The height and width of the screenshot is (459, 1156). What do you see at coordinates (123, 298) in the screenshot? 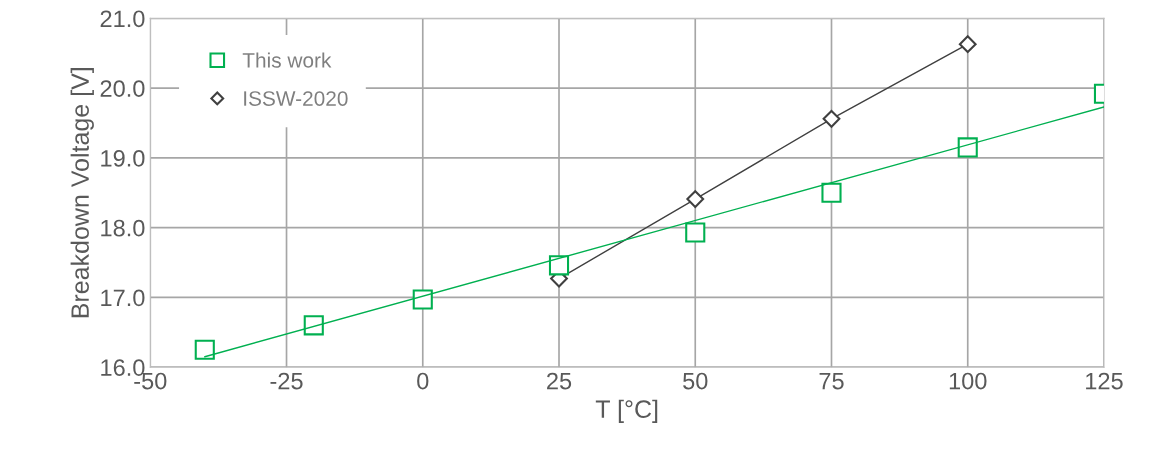
I see `y-tick-label: 17.0` at bounding box center [123, 298].